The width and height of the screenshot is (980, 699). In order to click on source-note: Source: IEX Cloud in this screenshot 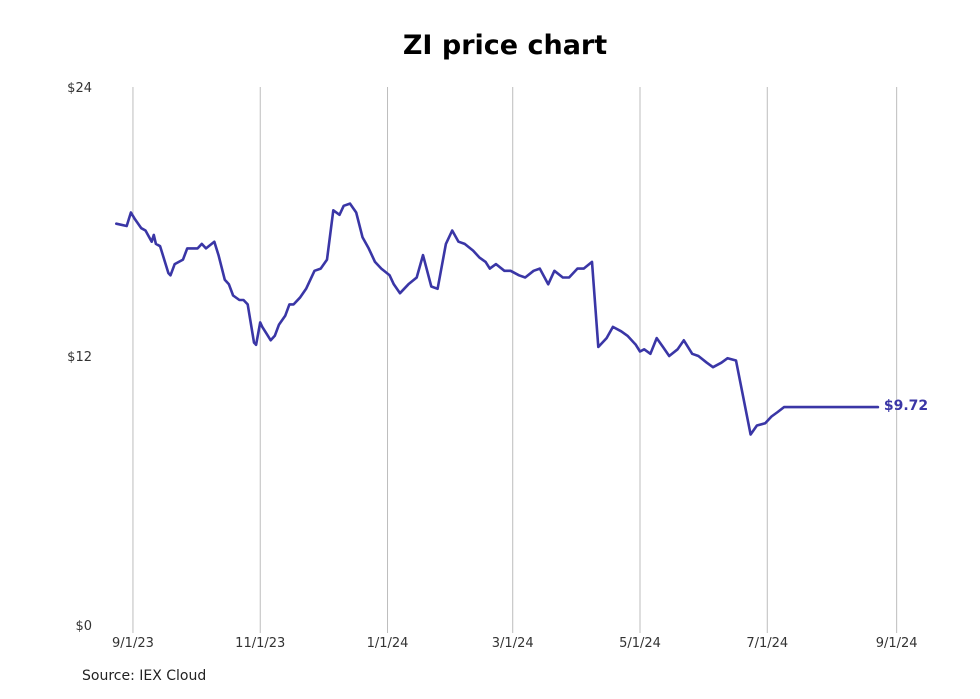, I will do `click(144, 676)`.